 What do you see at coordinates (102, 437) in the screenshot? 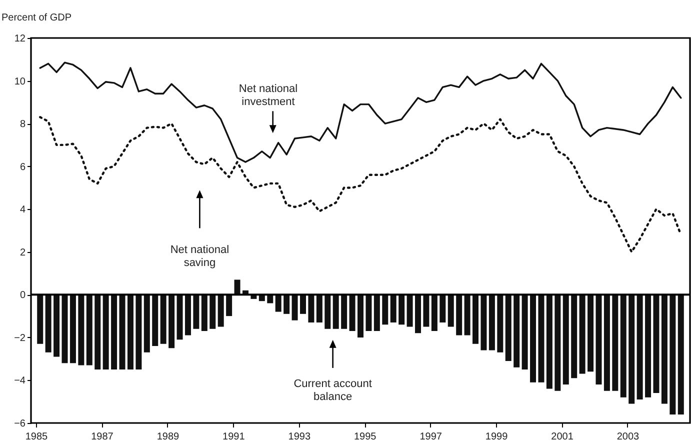
I see `x-tick-label: 1987` at bounding box center [102, 437].